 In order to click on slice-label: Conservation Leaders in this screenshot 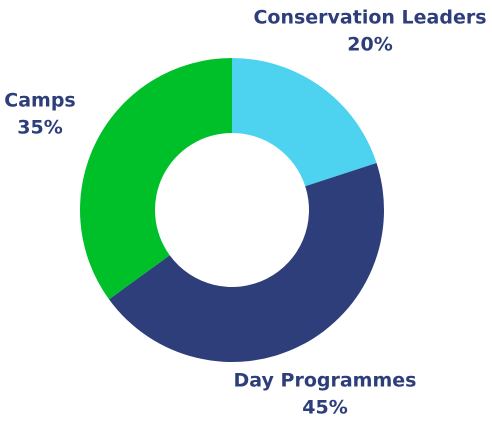, I will do `click(369, 18)`.